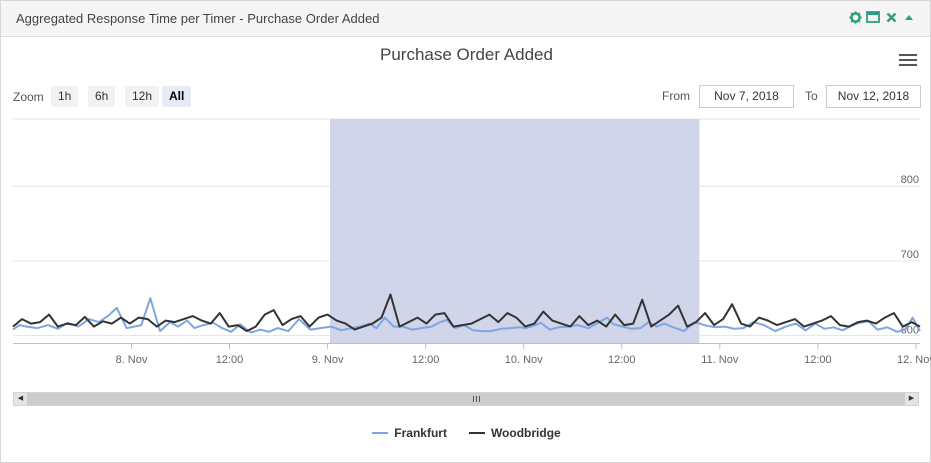 Image resolution: width=931 pixels, height=463 pixels. I want to click on header-tools, so click(882, 17).